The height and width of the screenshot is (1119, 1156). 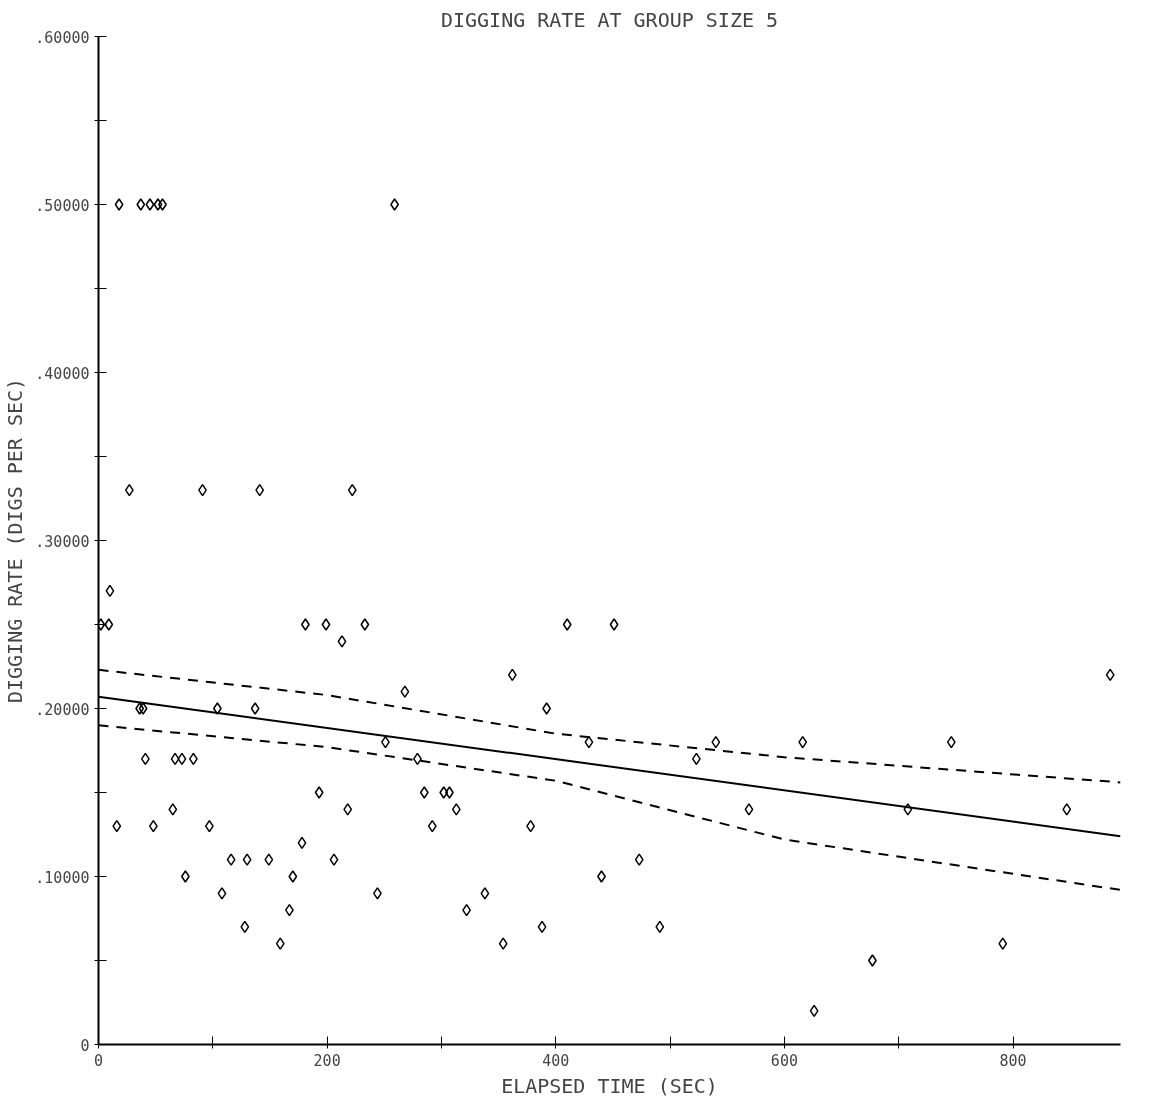 What do you see at coordinates (62, 709) in the screenshot?
I see `y-tick-label: .20000` at bounding box center [62, 709].